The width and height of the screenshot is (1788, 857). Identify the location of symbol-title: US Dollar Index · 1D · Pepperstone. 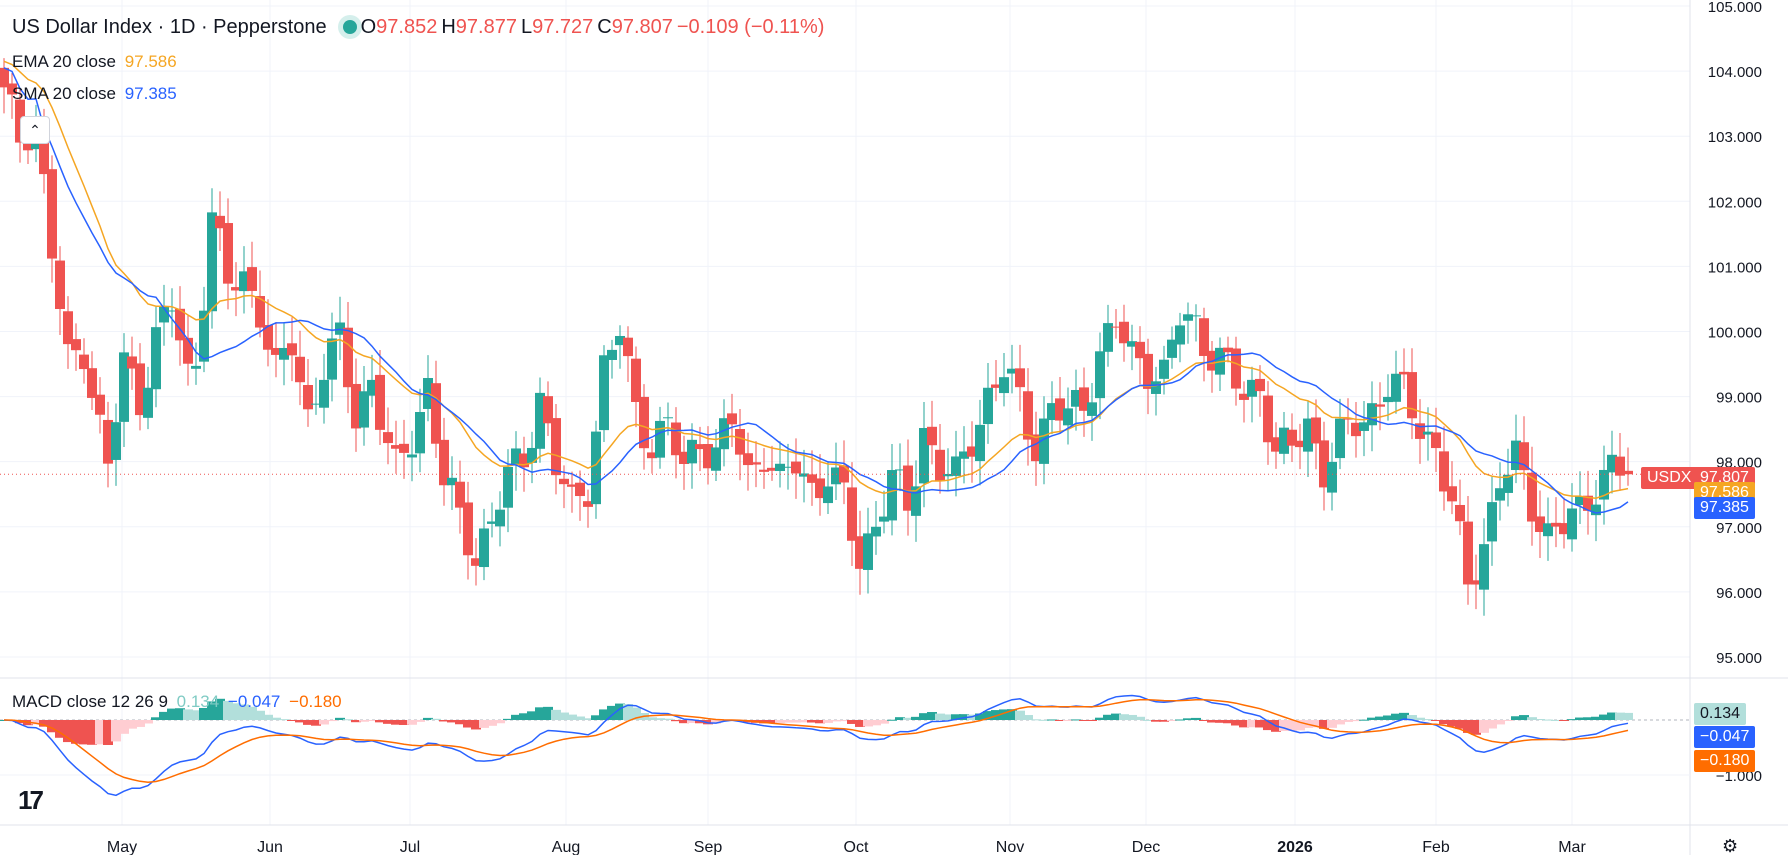
(169, 27).